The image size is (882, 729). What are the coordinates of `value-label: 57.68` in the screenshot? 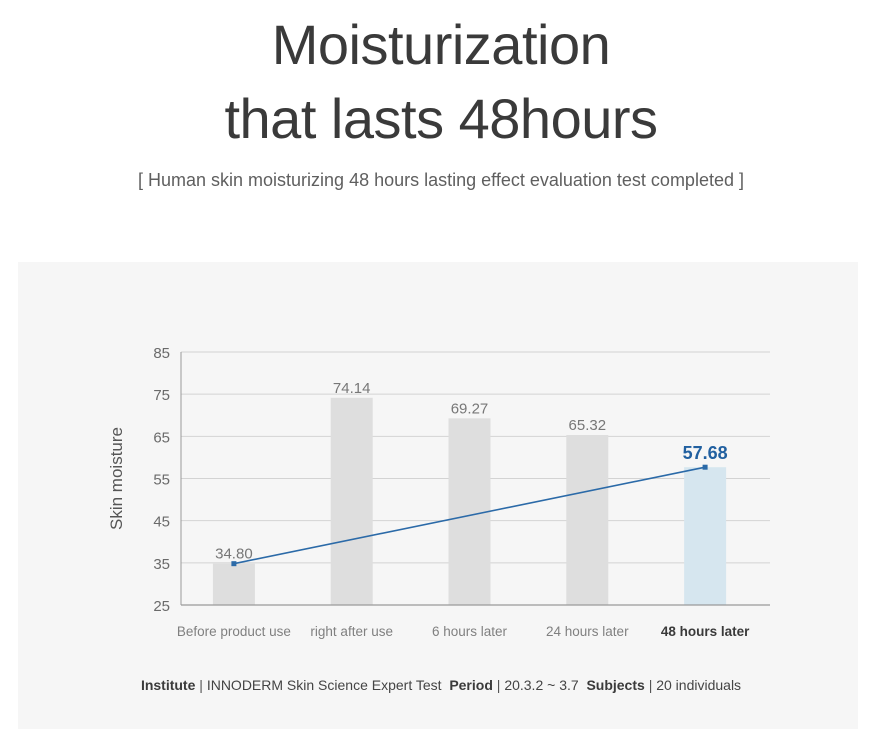 It's located at (705, 453).